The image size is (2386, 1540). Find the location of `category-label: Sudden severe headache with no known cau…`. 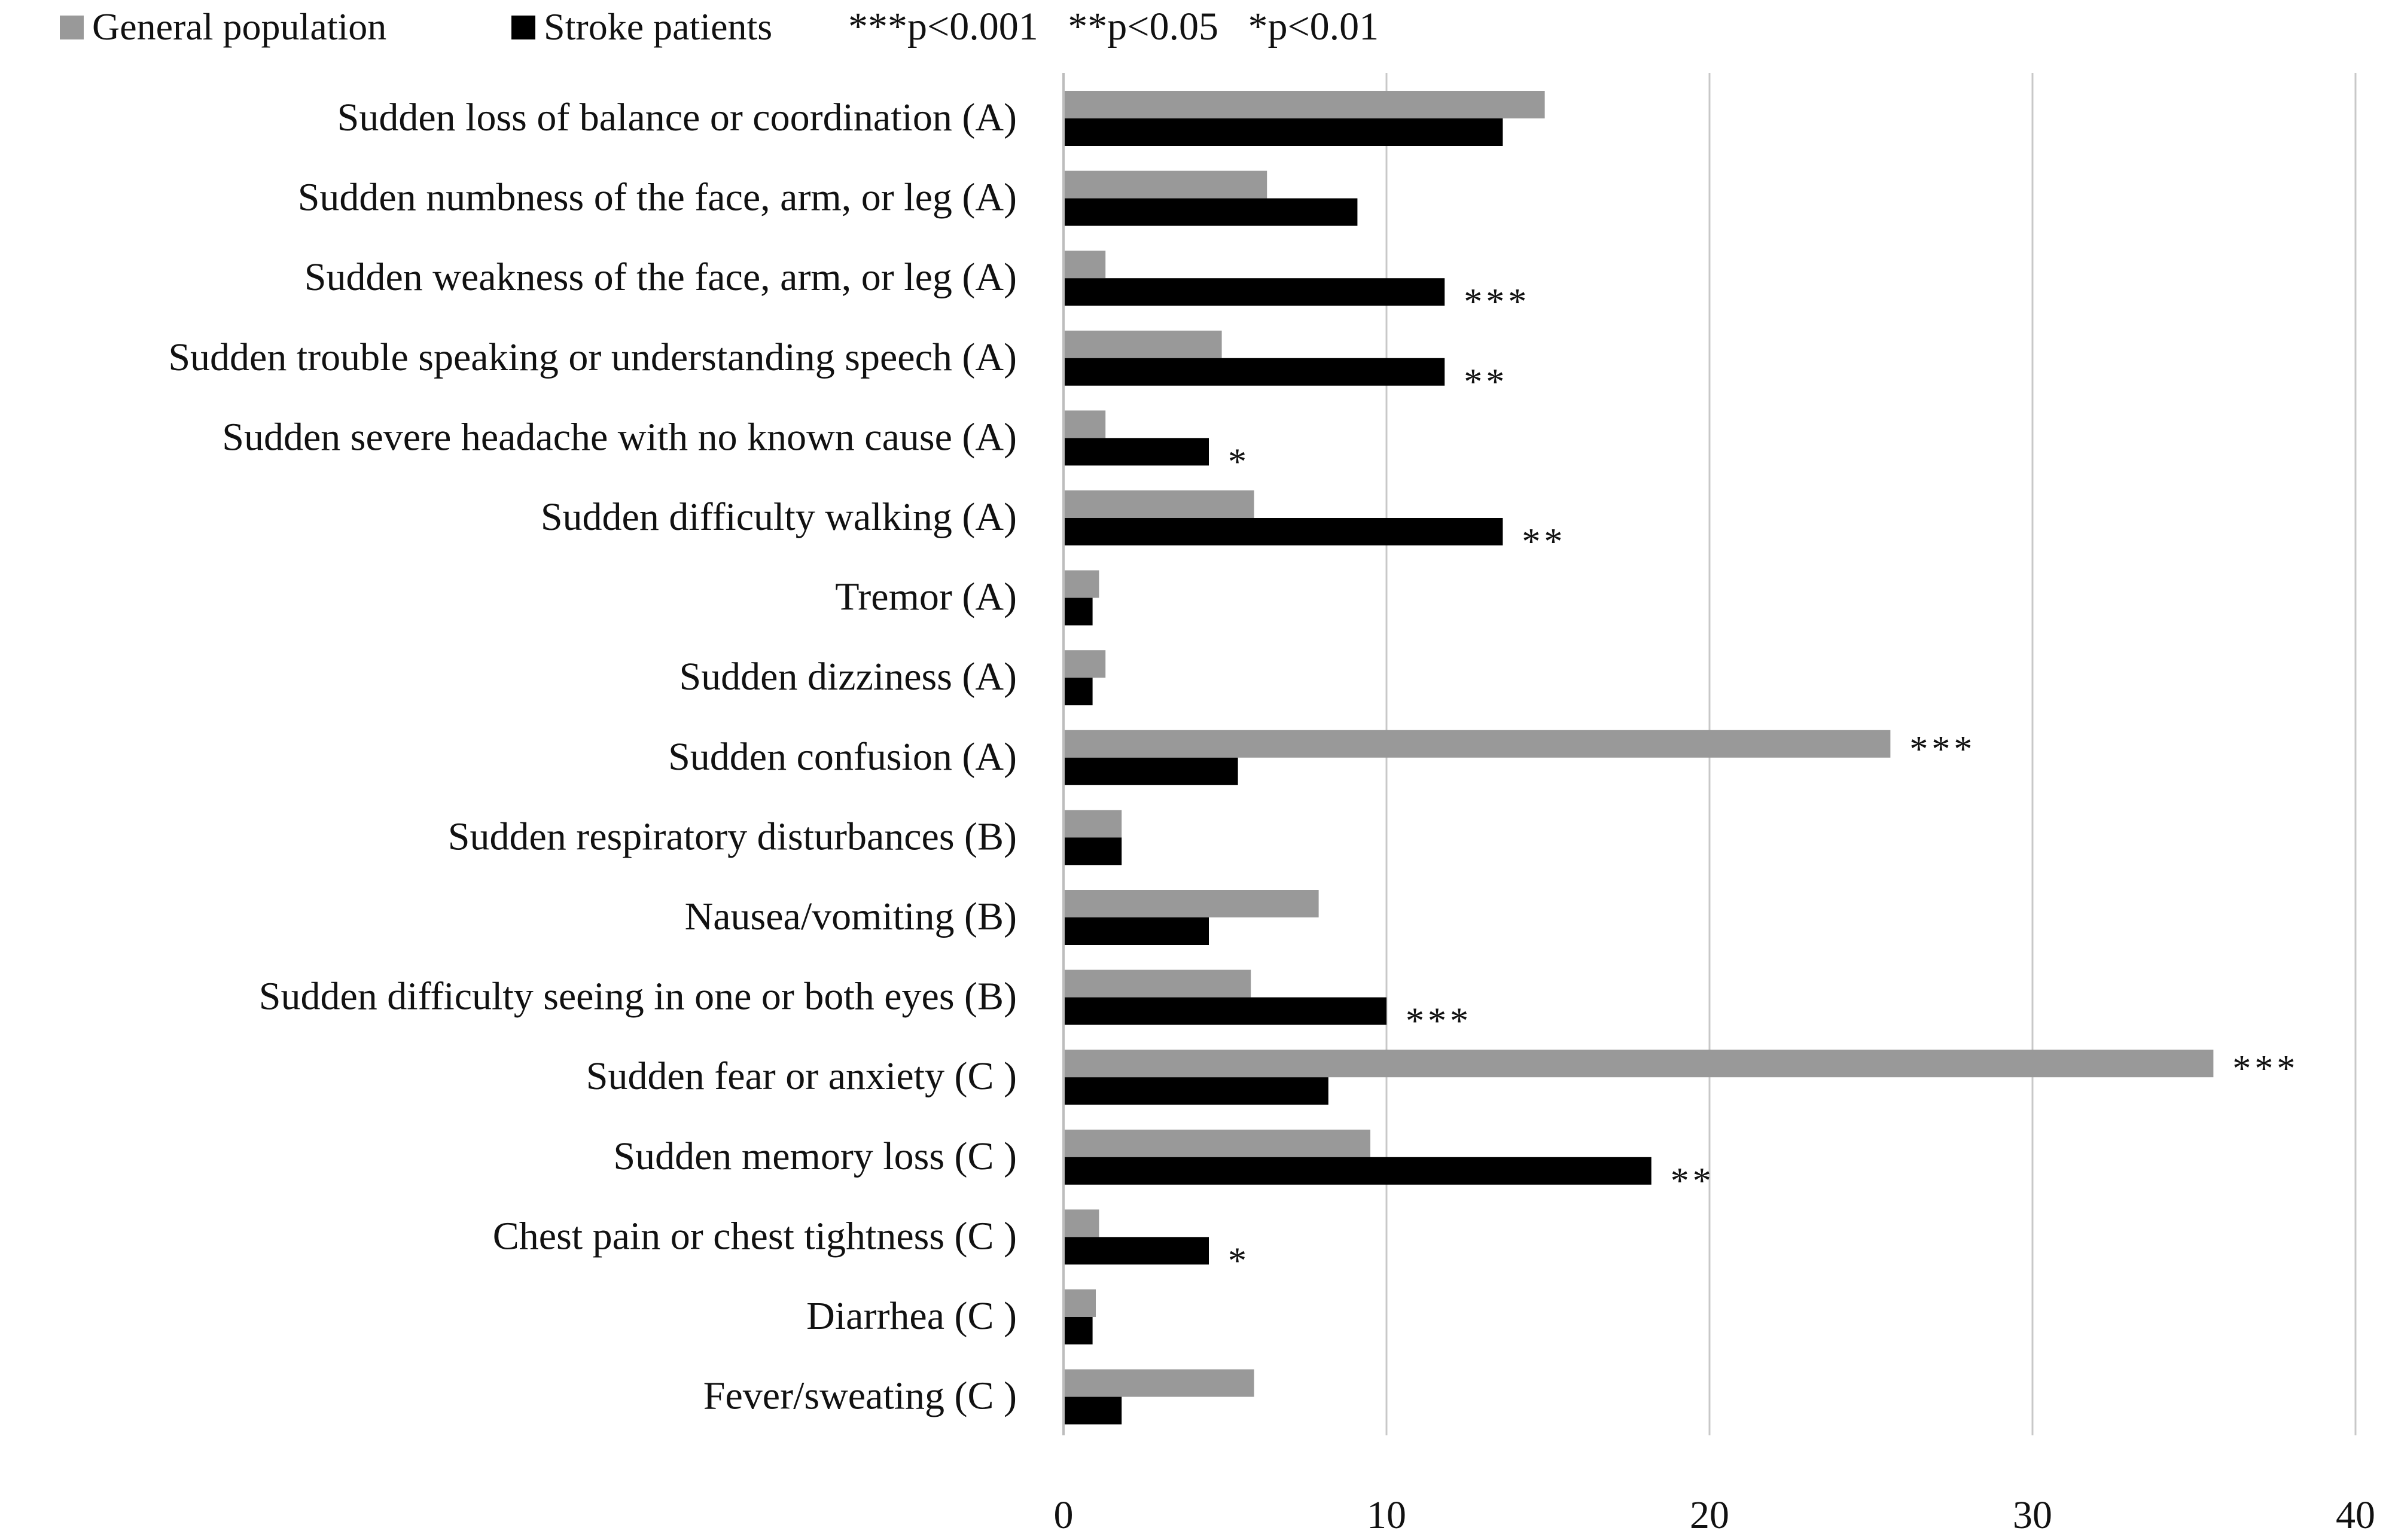

category-label: Sudden severe headache with no known cau… is located at coordinates (619, 437).